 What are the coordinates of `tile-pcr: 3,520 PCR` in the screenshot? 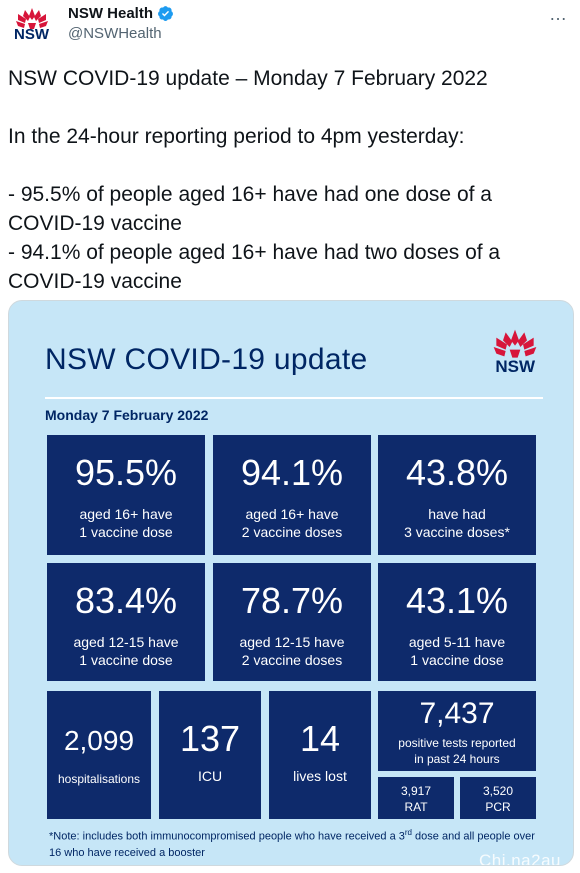 It's located at (498, 798).